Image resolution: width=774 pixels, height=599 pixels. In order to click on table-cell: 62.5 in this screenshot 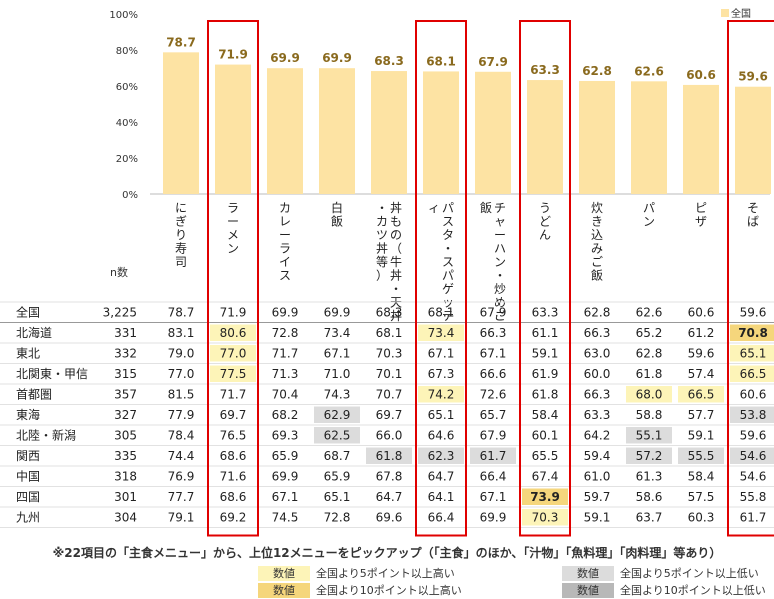, I will do `click(337, 436)`.